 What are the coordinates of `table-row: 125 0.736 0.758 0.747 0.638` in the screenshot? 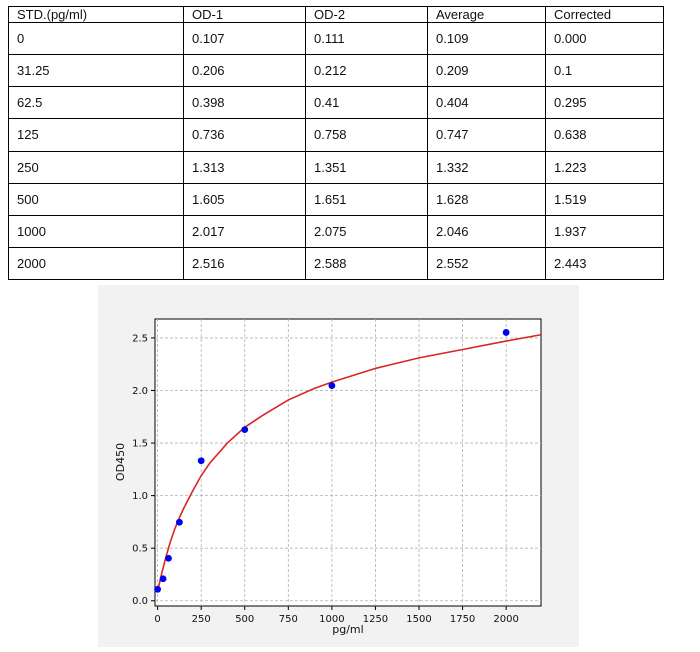 It's located at (336, 135).